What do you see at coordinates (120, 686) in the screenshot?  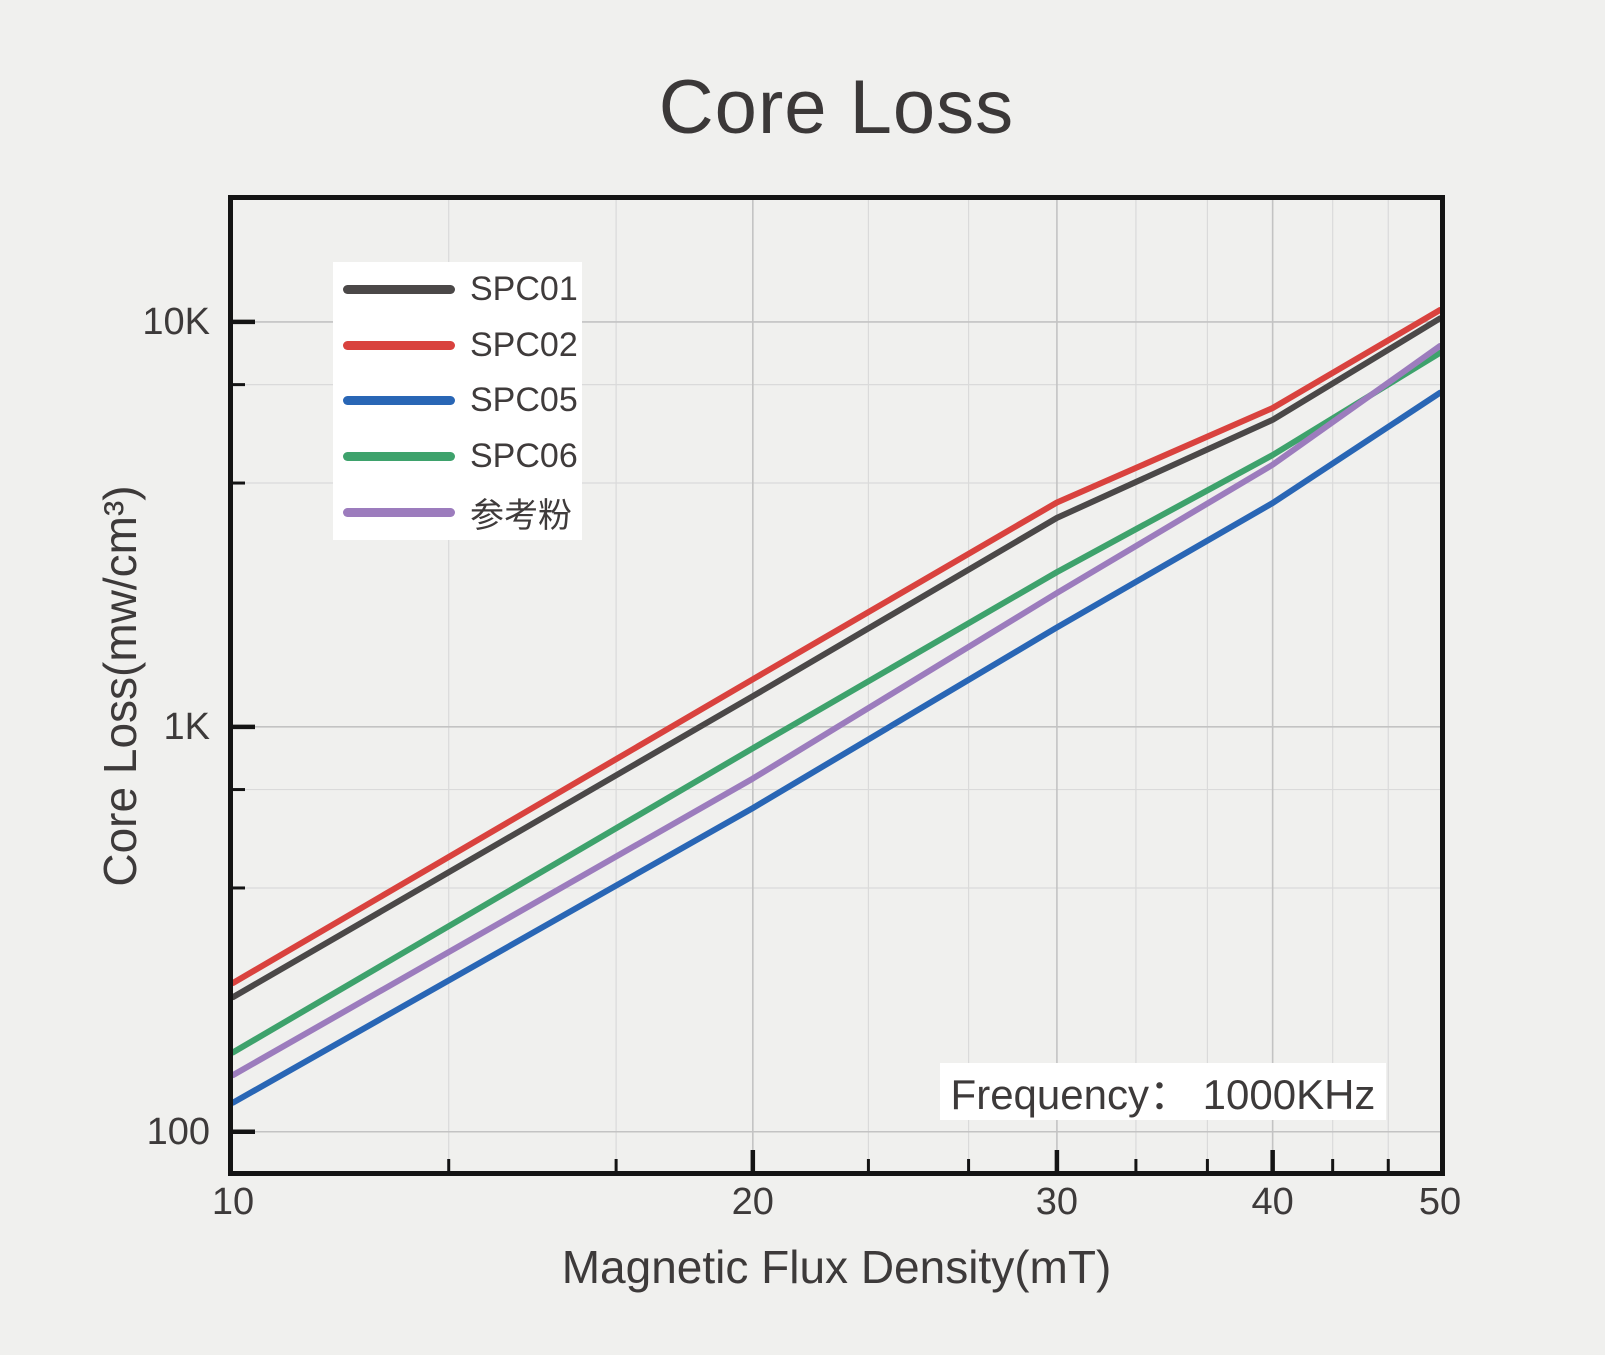 I see `y-axis-title: Core Loss(mw/cm³)` at bounding box center [120, 686].